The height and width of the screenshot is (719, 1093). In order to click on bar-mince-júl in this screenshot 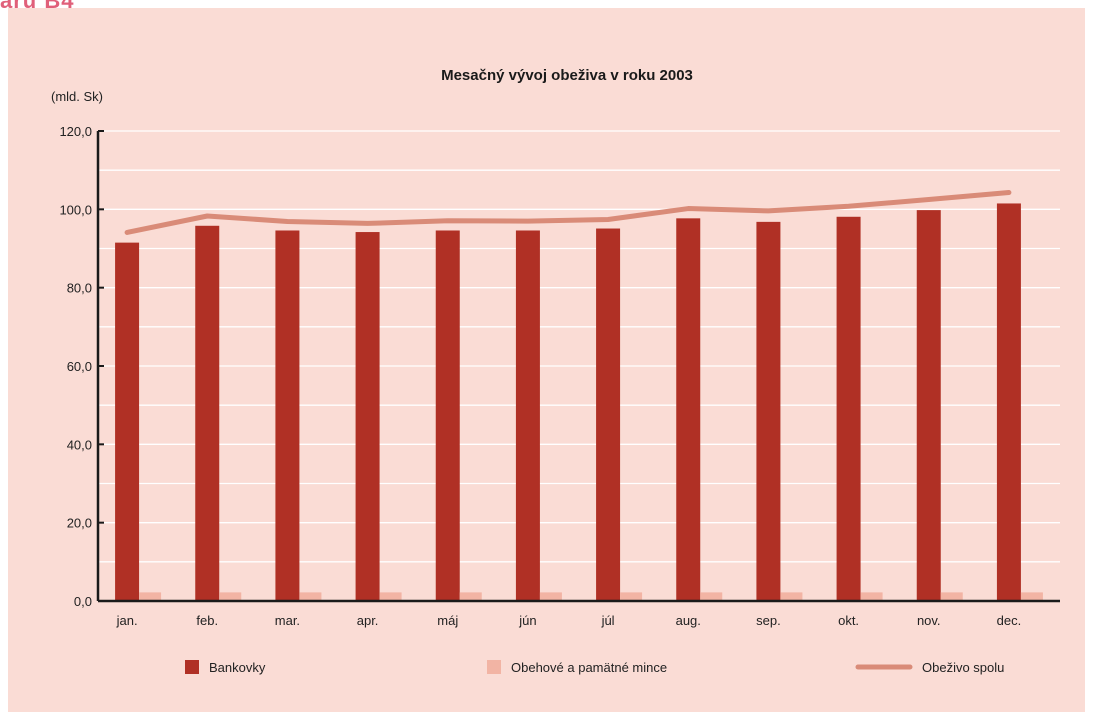, I will do `click(631, 596)`.